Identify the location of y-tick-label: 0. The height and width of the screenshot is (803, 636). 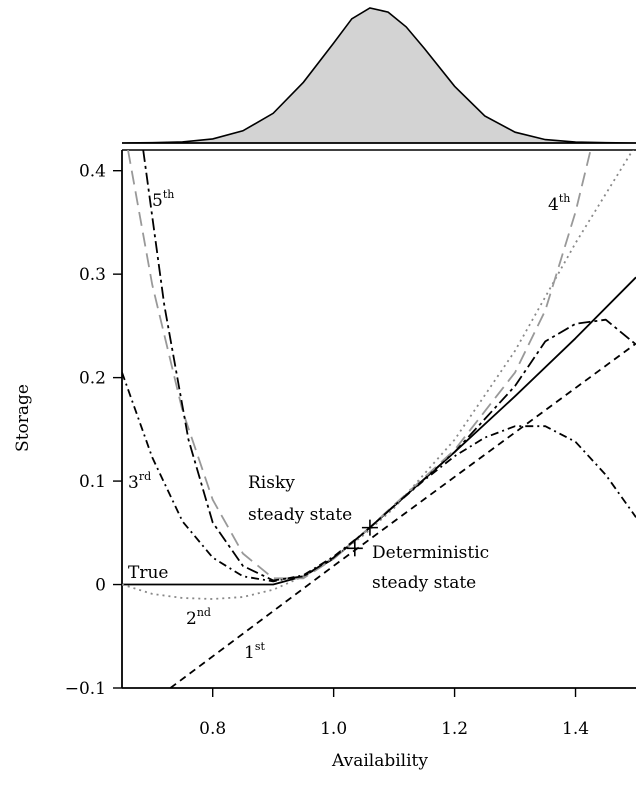
(100, 586).